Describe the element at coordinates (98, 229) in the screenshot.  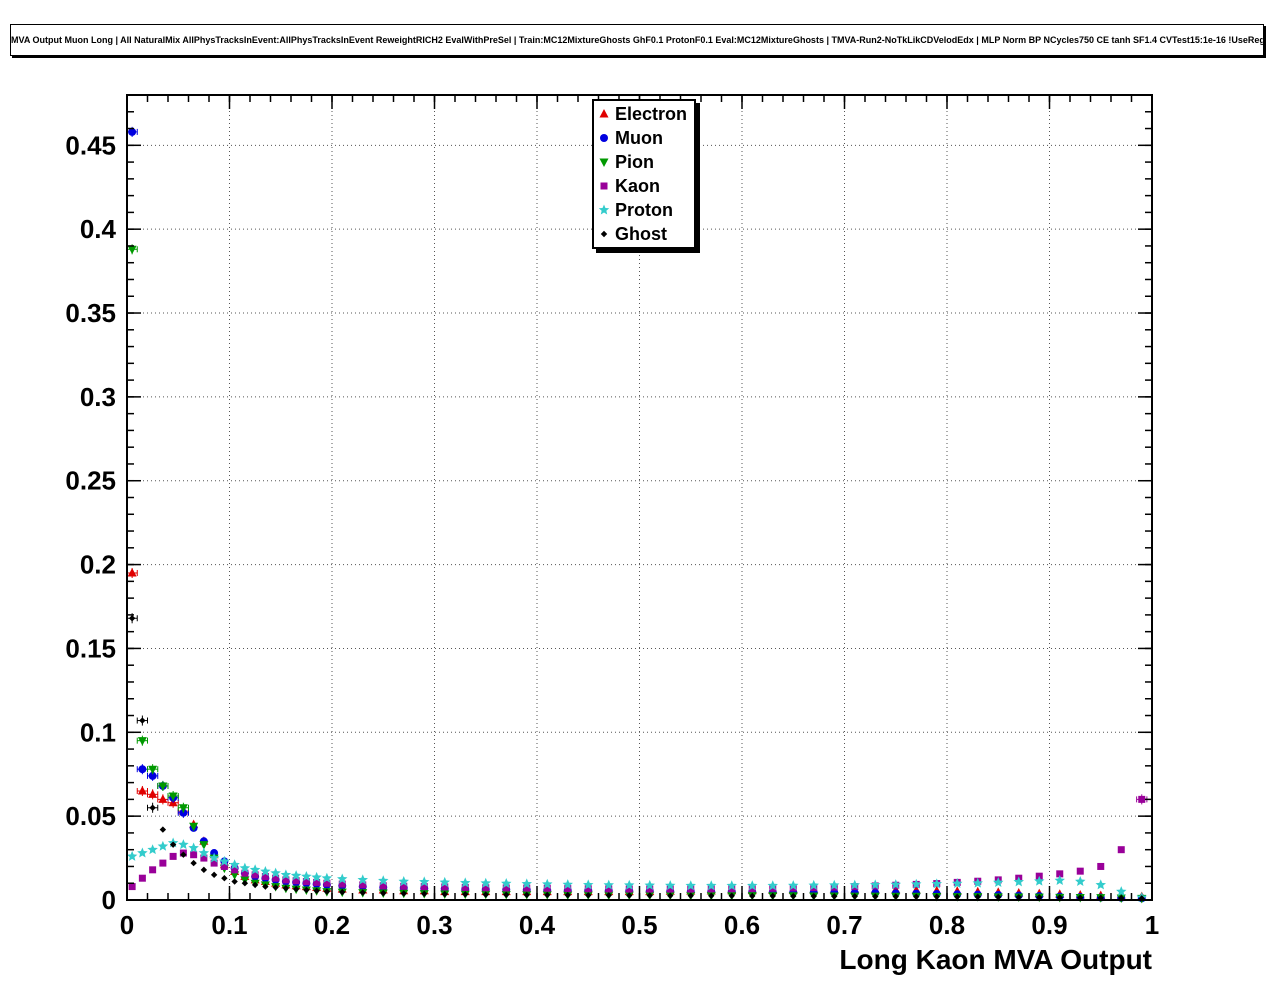
I see `svg-text: 0.4` at that location.